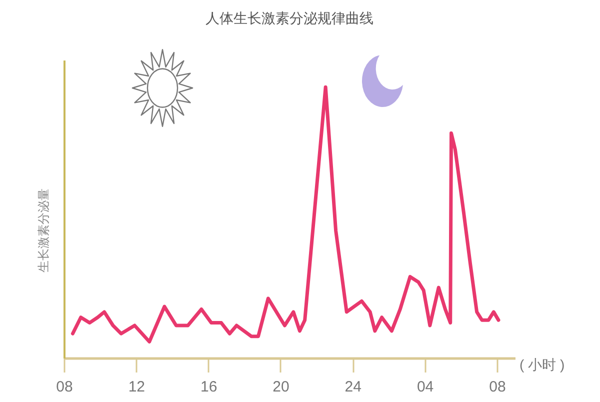 The height and width of the screenshot is (402, 600). What do you see at coordinates (137, 387) in the screenshot?
I see `x-tick-label: 12` at bounding box center [137, 387].